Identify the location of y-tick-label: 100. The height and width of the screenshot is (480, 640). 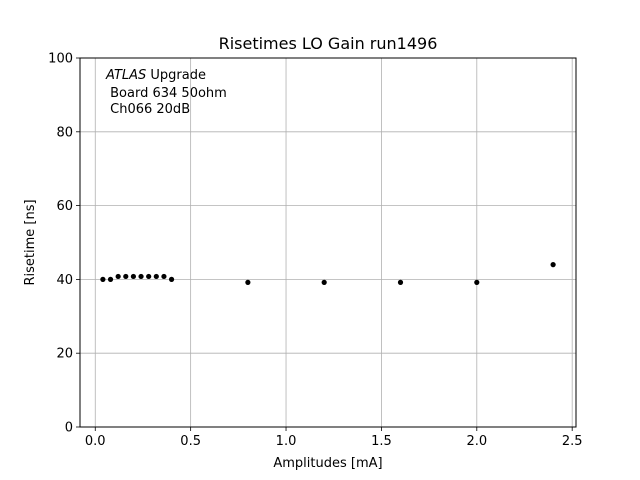
(60, 59).